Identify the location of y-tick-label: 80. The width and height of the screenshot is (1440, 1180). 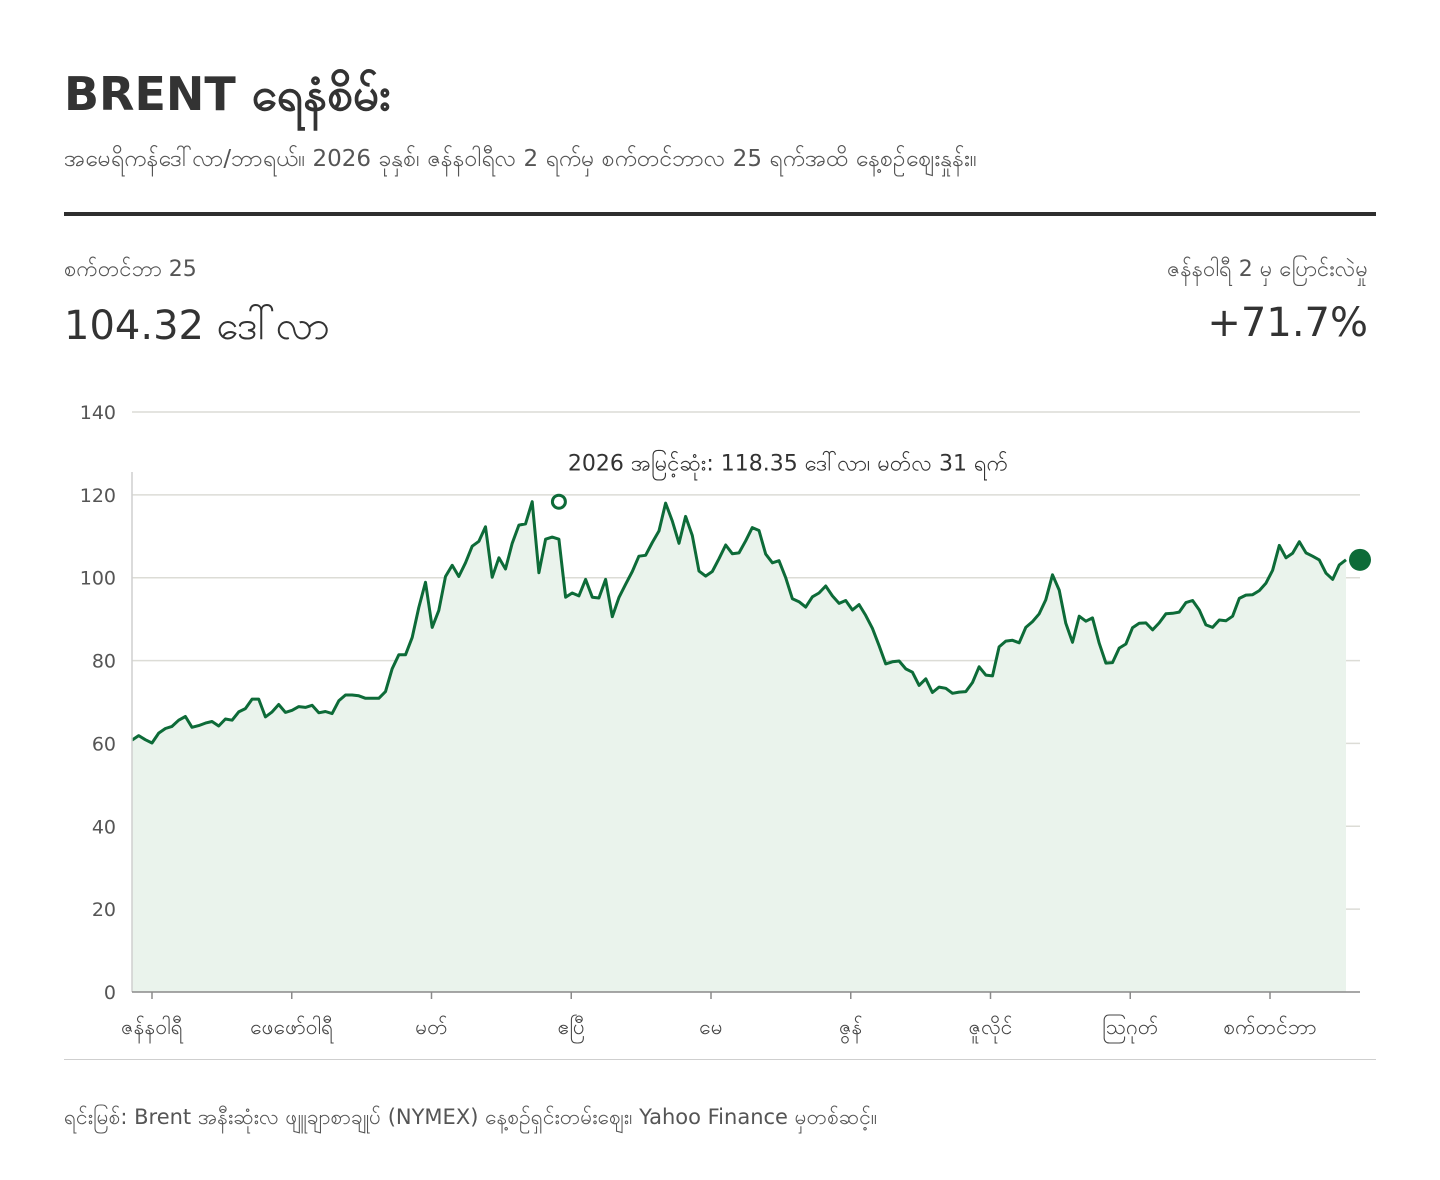
(104, 662).